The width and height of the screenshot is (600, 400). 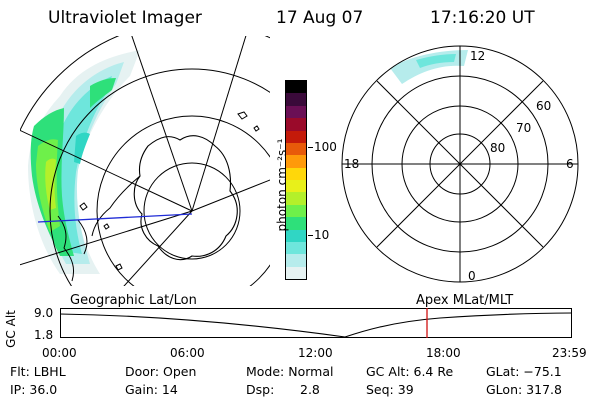 I want to click on dsp-value: 2.8, so click(x=310, y=389).